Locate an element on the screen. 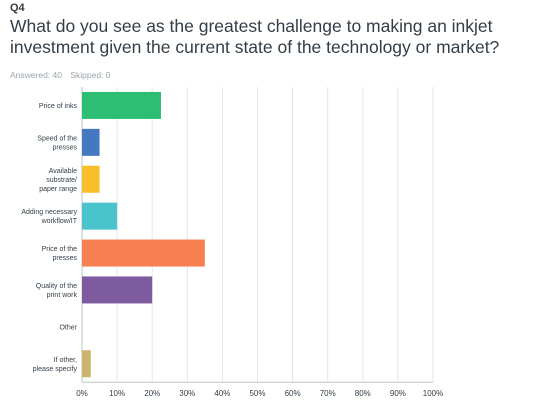  x-tick-label: 40% is located at coordinates (222, 393).